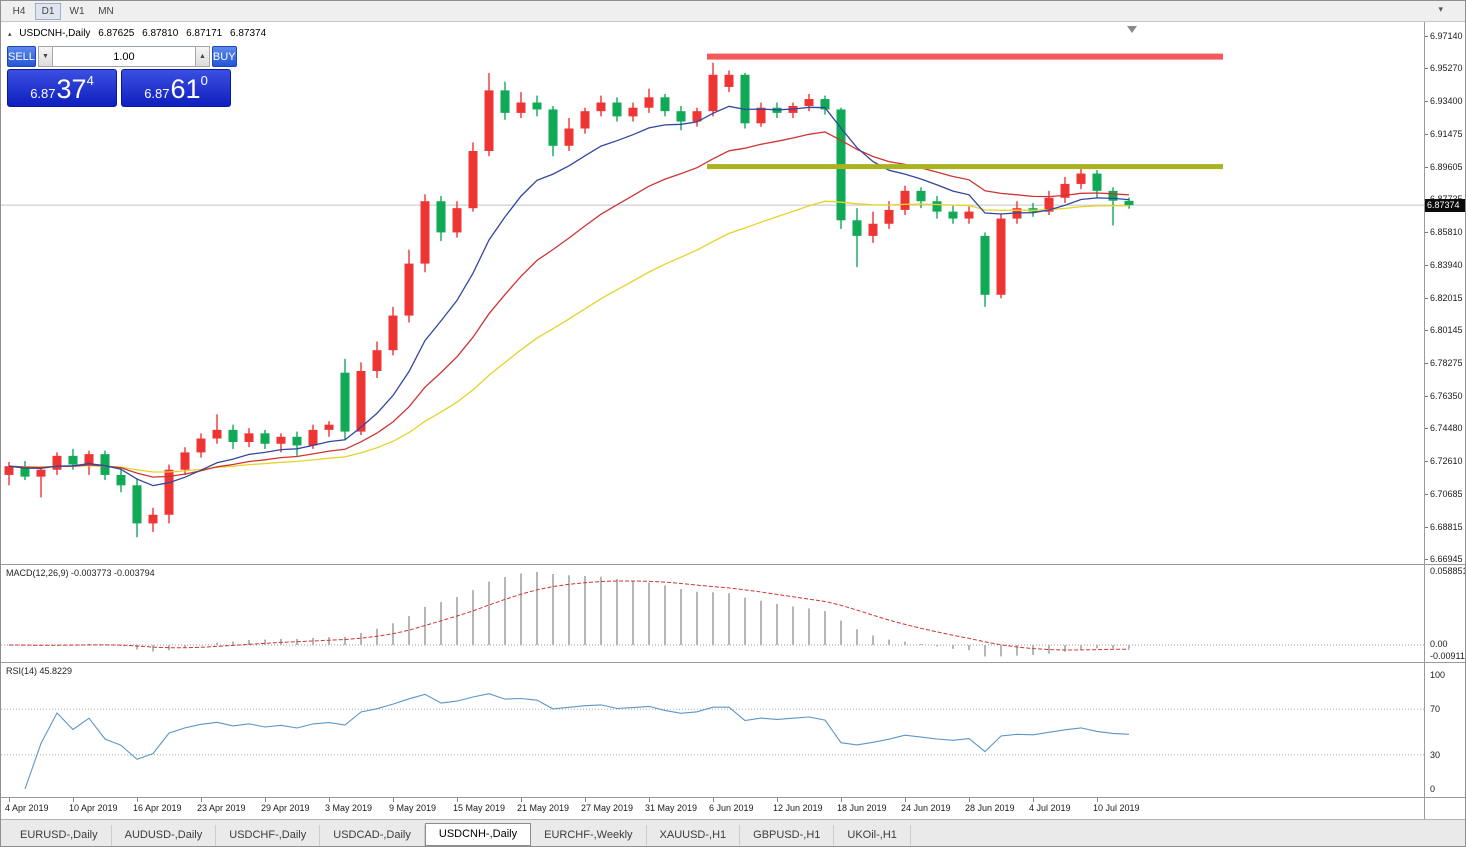 This screenshot has height=847, width=1466. I want to click on time-axis-label: 10 Apr 2019, so click(93, 808).